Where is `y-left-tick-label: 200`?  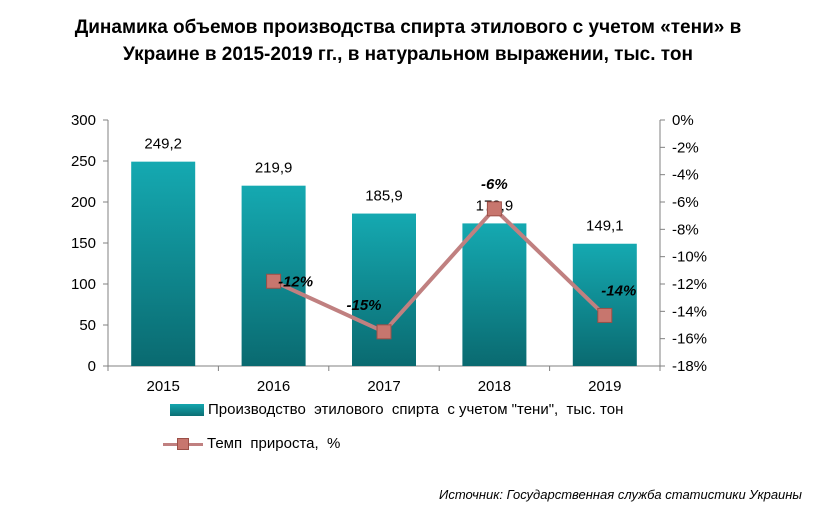 y-left-tick-label: 200 is located at coordinates (83, 202).